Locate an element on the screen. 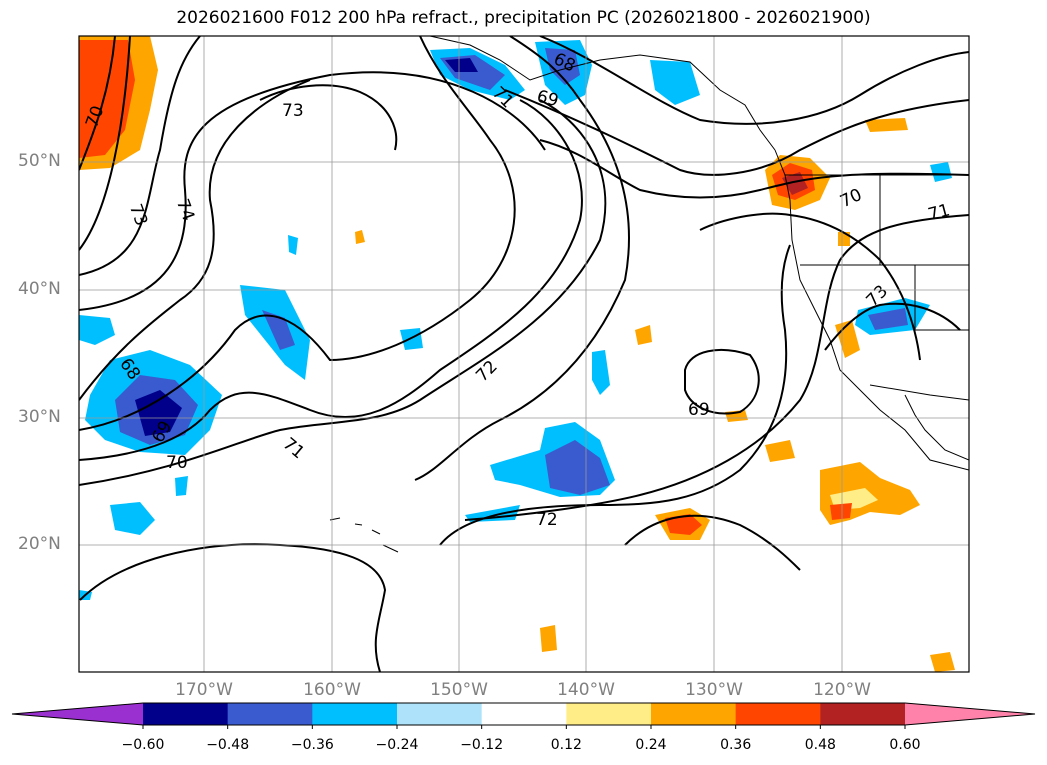  contour-label: 69 is located at coordinates (699, 410).